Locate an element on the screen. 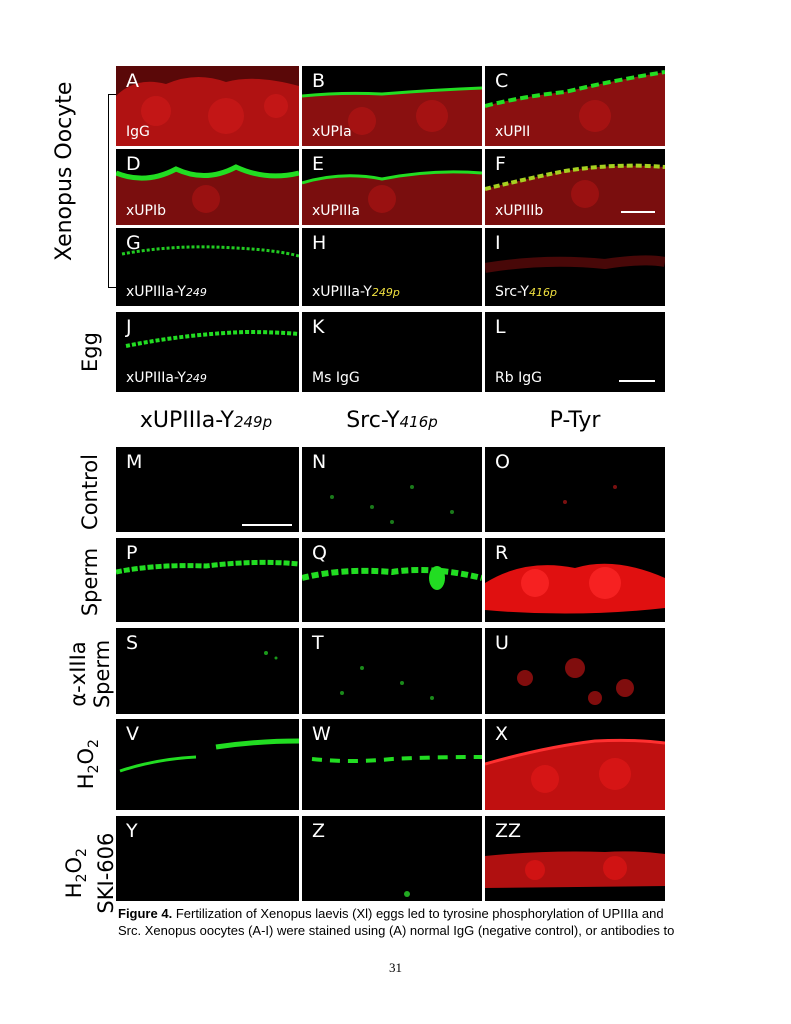  micrograph-B is located at coordinates (392, 116).